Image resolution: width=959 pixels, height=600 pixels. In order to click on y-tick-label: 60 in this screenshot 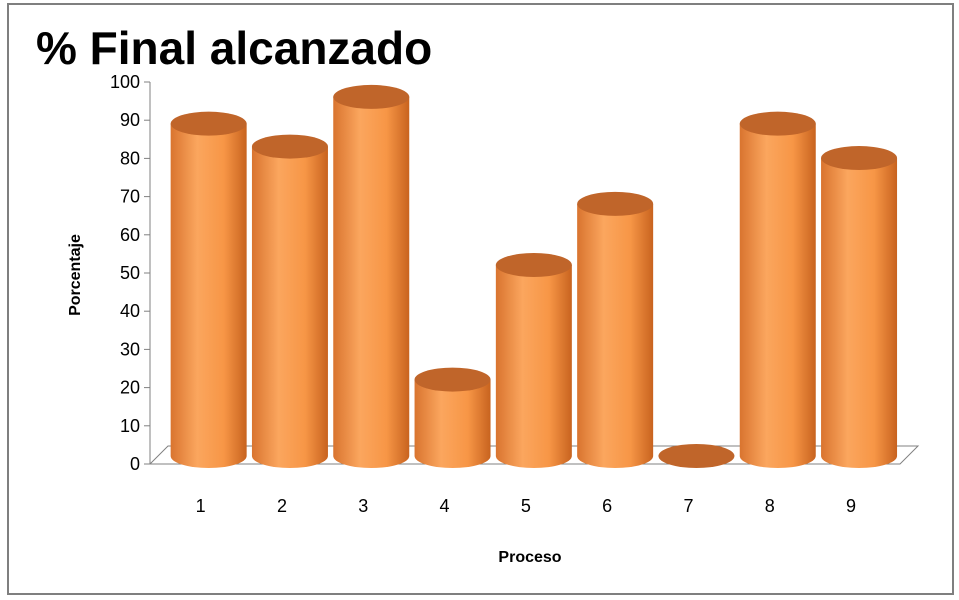, I will do `click(130, 235)`.